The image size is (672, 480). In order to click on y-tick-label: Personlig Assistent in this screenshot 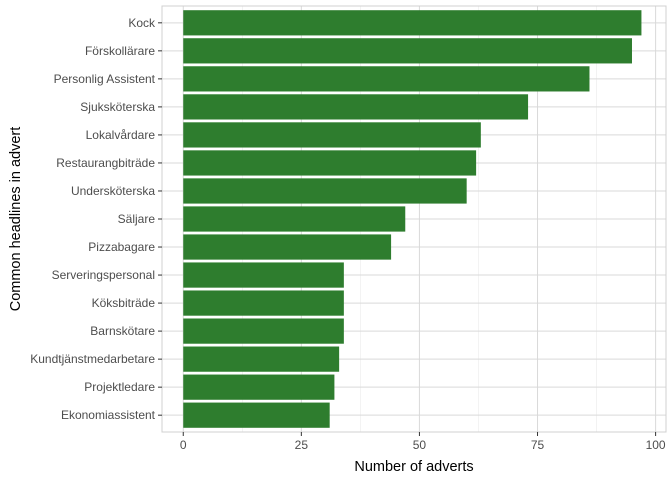, I will do `click(105, 79)`.